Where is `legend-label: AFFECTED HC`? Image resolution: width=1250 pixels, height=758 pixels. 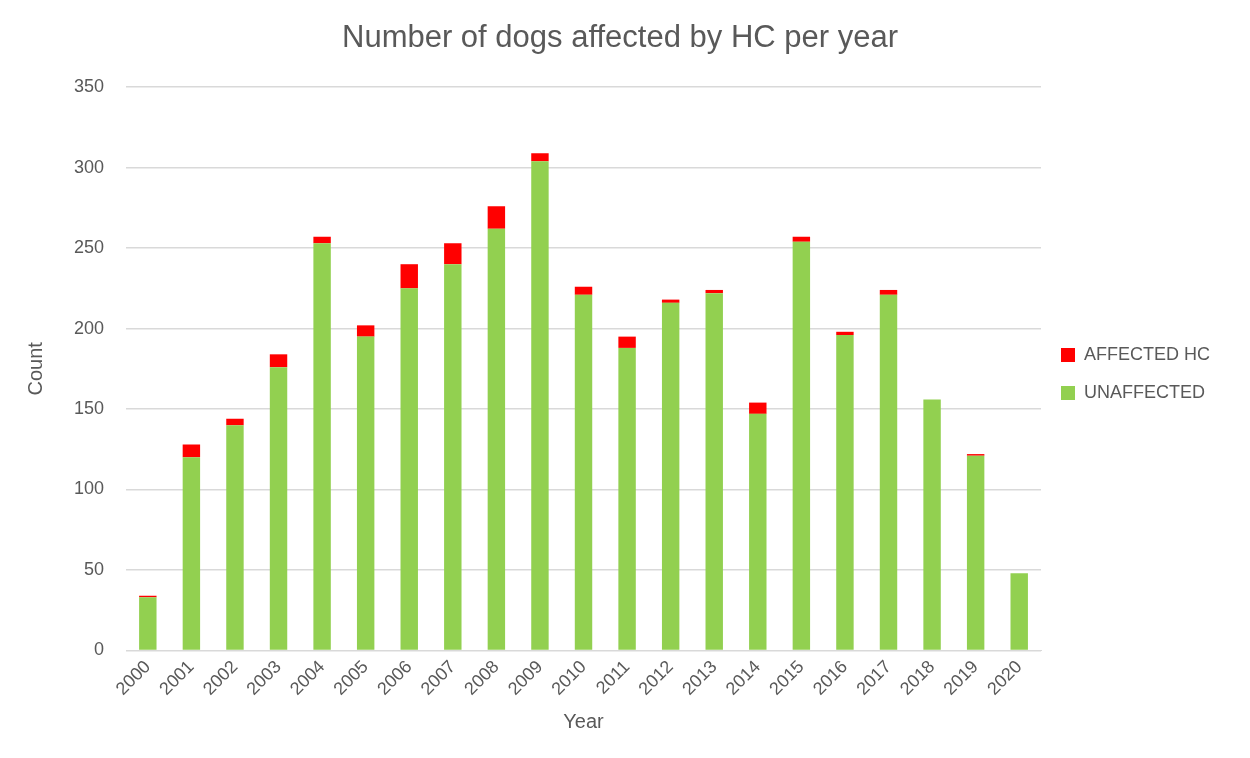
legend-label: AFFECTED HC is located at coordinates (1147, 353).